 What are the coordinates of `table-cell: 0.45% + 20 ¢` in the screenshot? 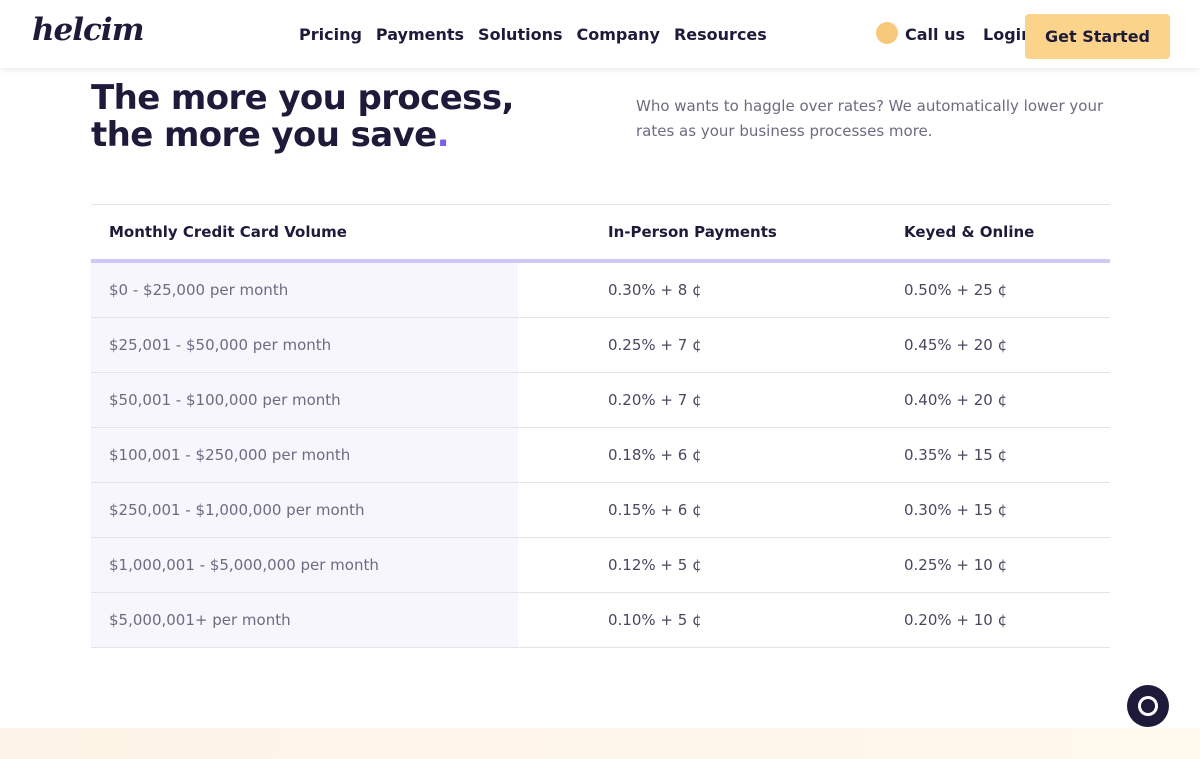 It's located at (956, 345).